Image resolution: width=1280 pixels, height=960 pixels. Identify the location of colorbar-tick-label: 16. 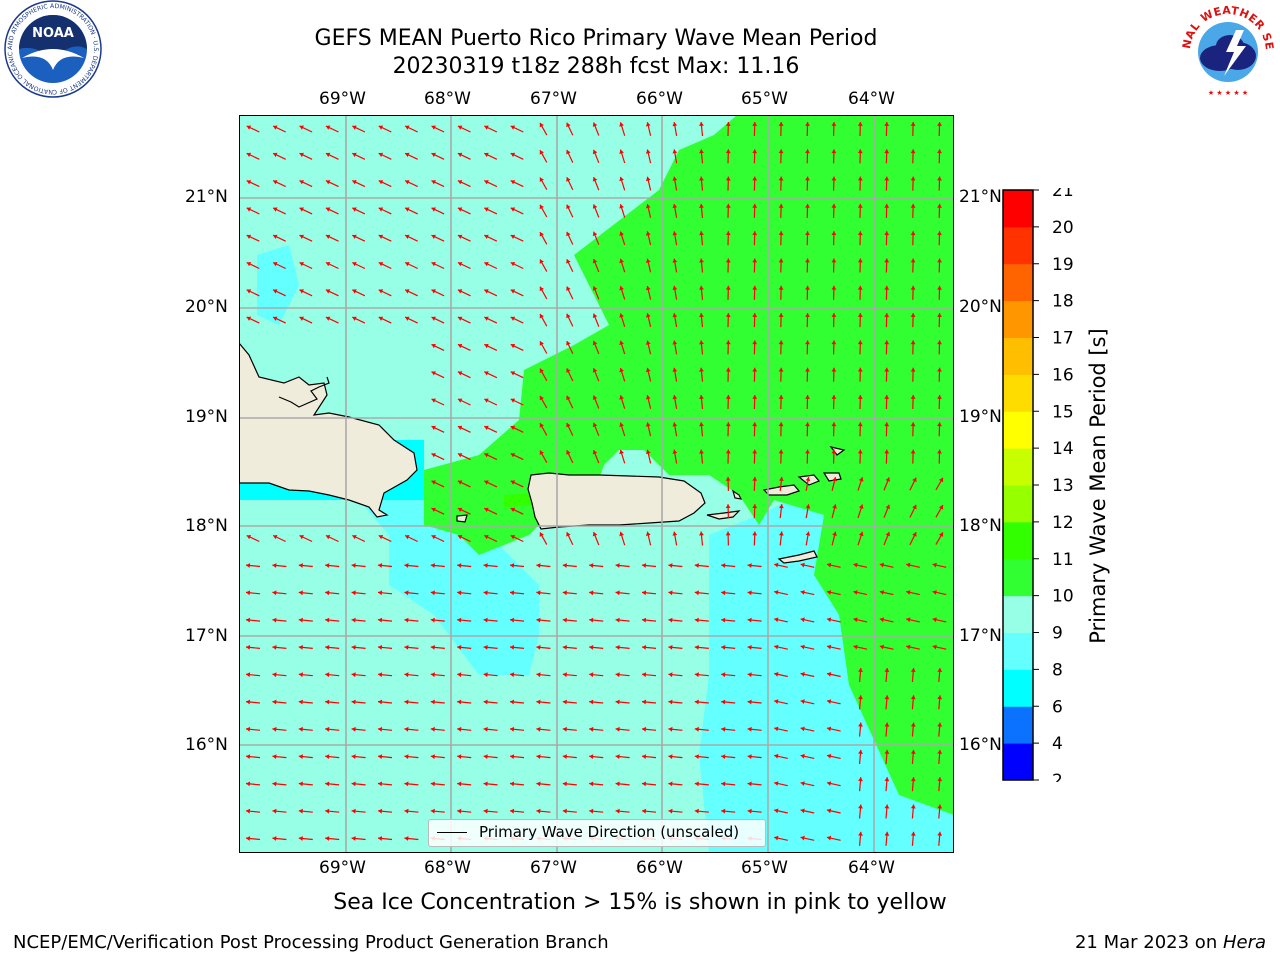
(1063, 375).